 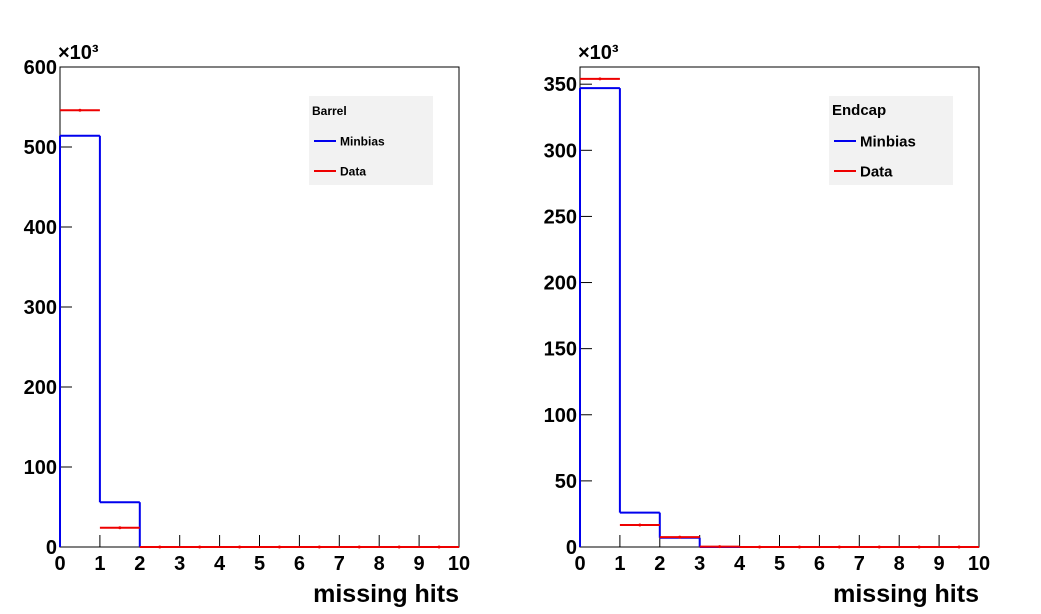 What do you see at coordinates (566, 482) in the screenshot?
I see `y-tick-label: 50` at bounding box center [566, 482].